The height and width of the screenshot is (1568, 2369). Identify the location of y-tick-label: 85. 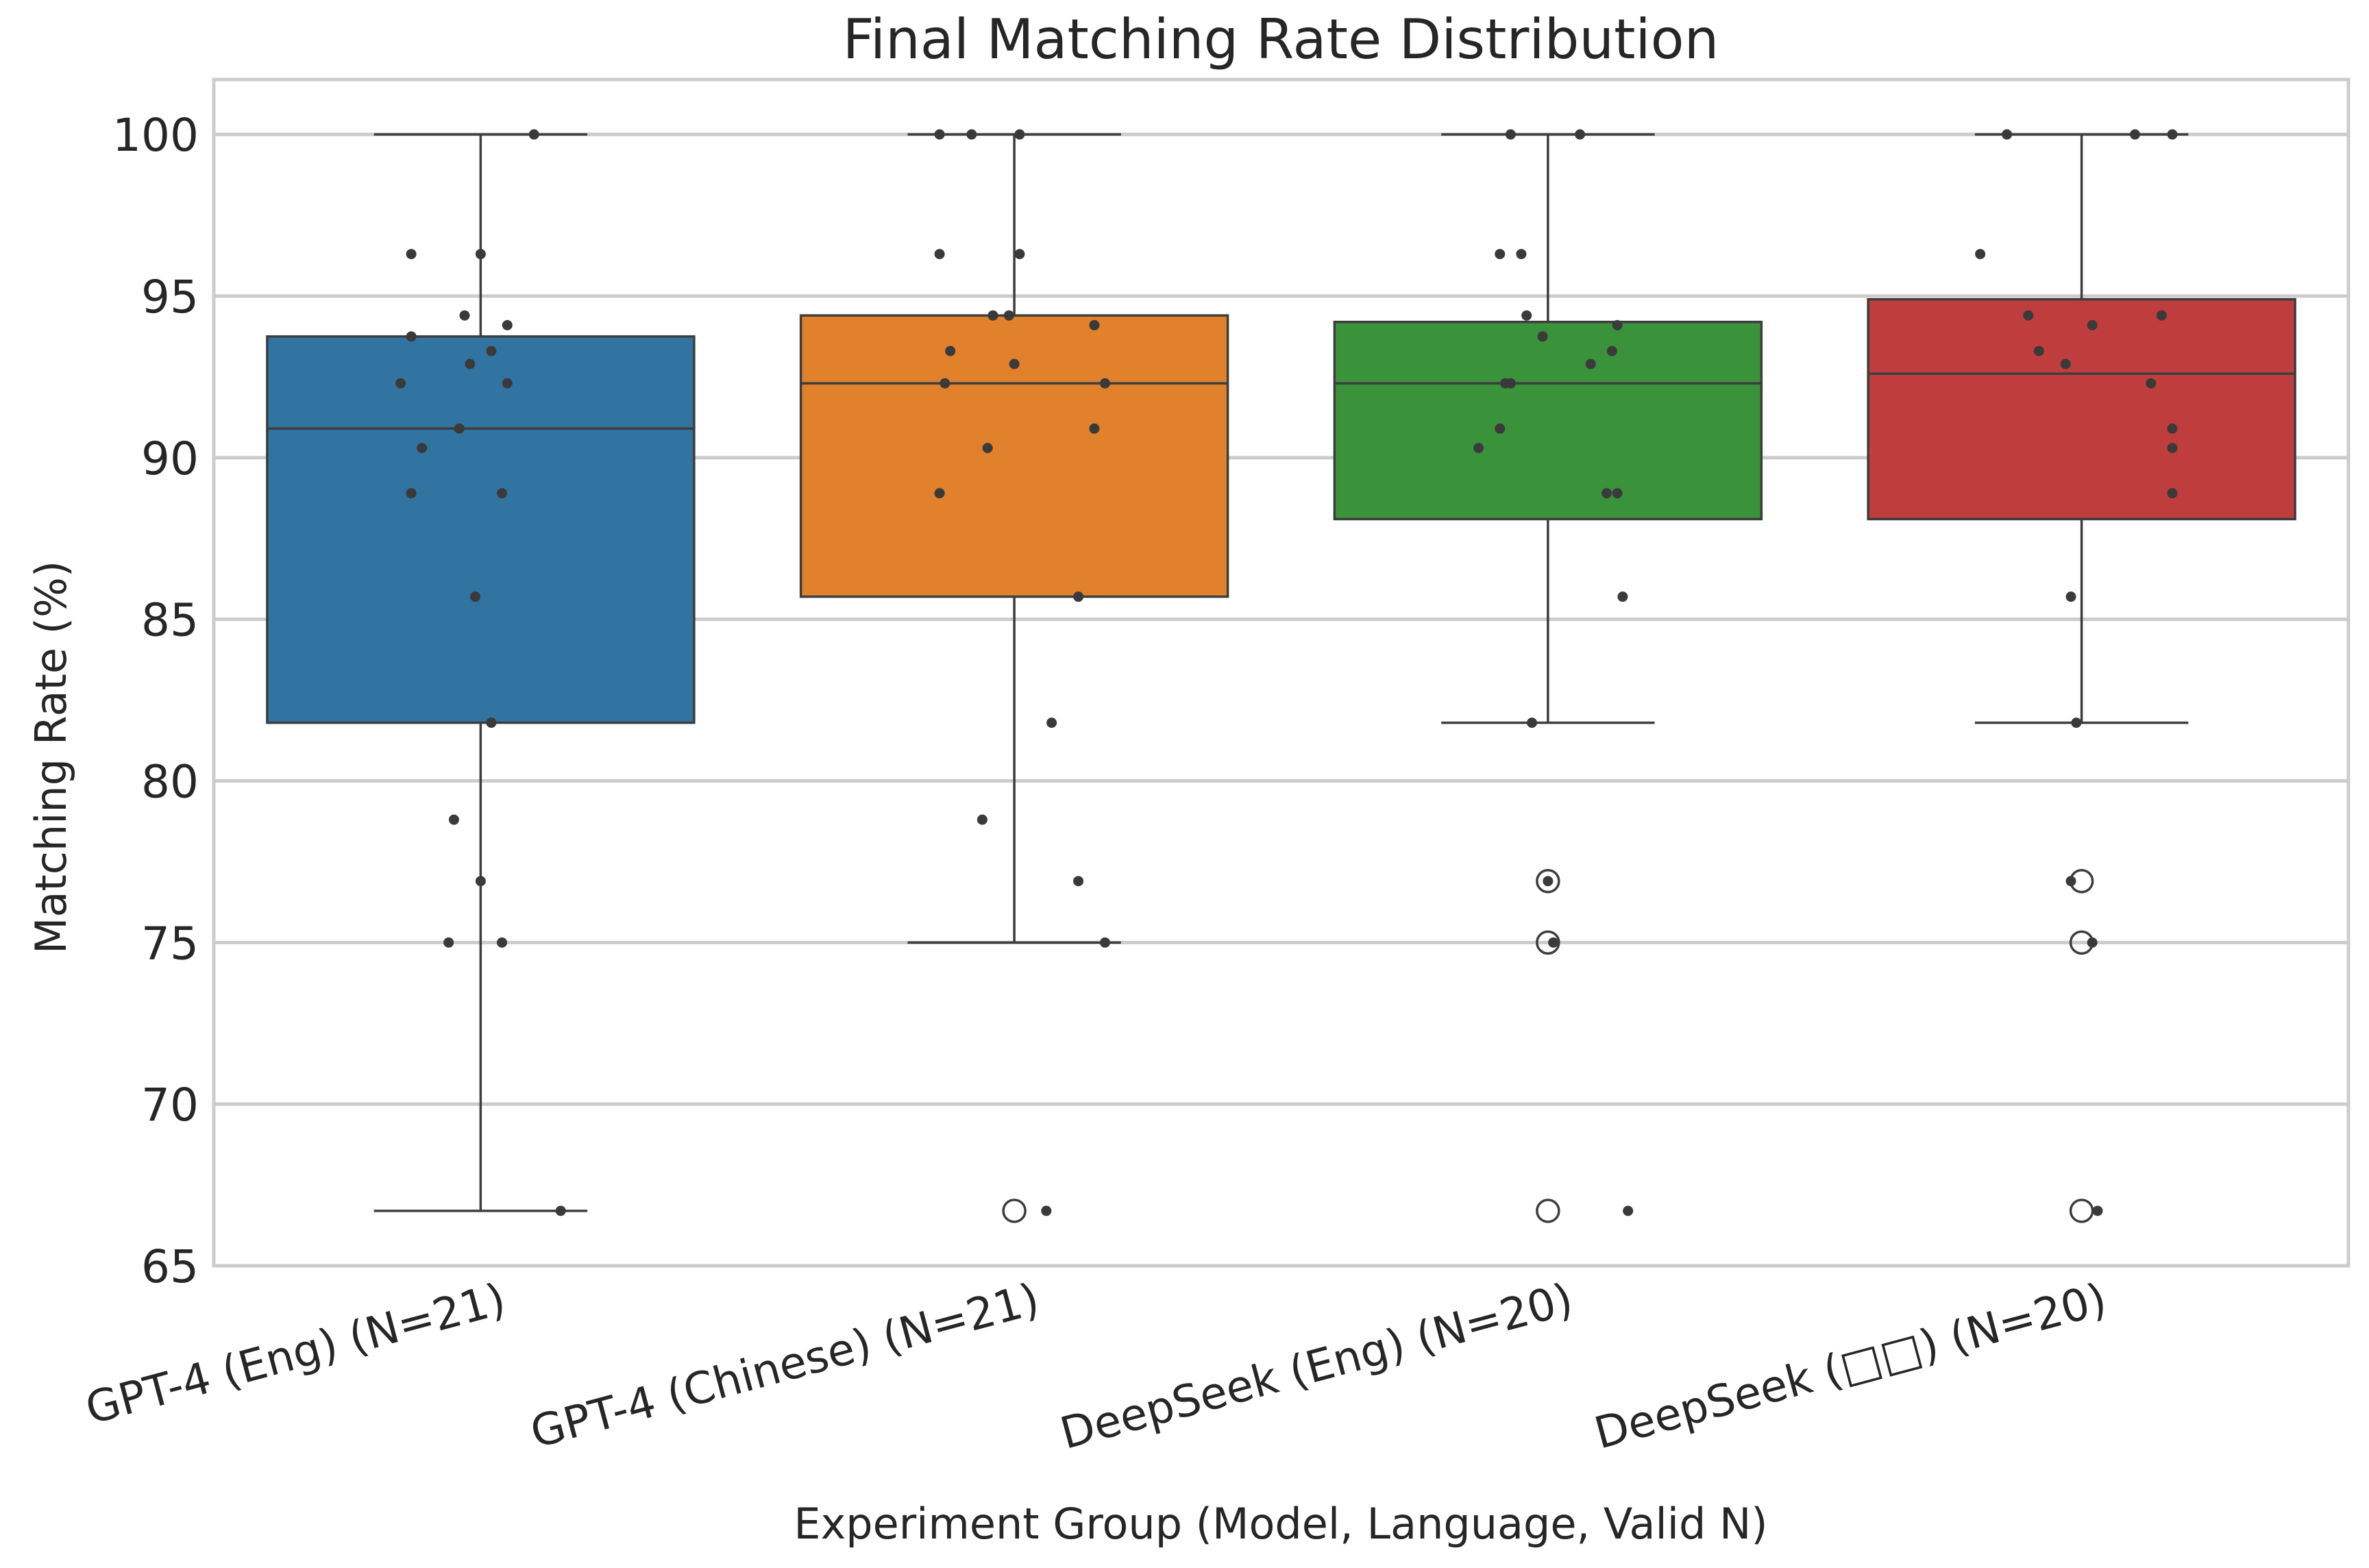
(170, 620).